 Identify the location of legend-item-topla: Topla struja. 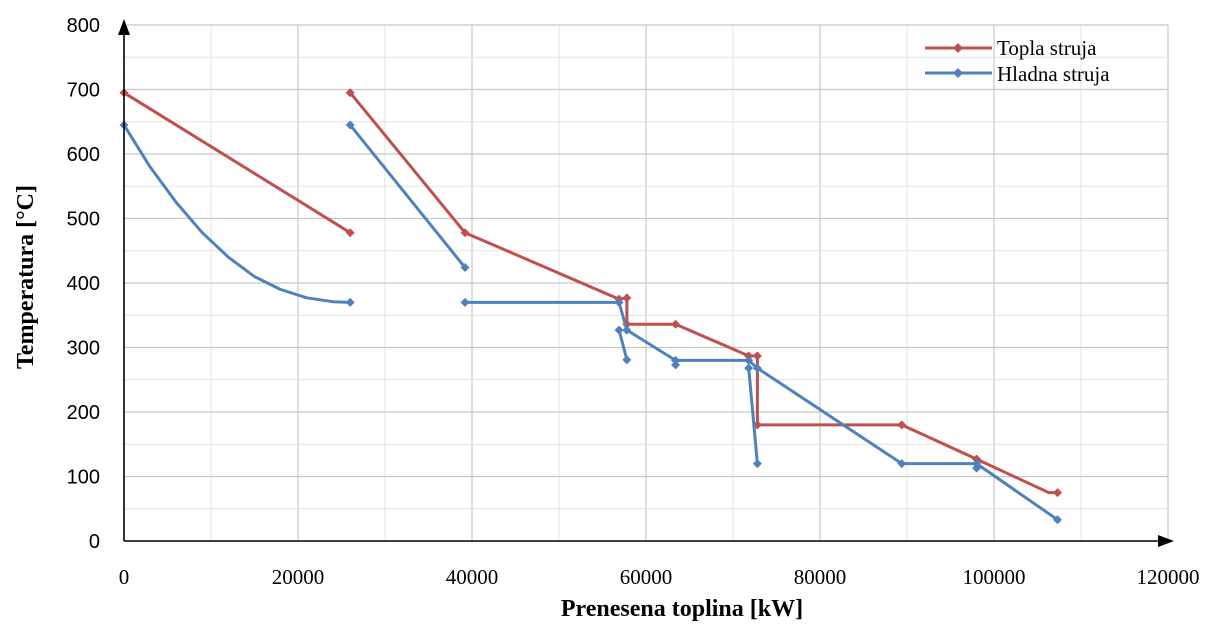
(1011, 48).